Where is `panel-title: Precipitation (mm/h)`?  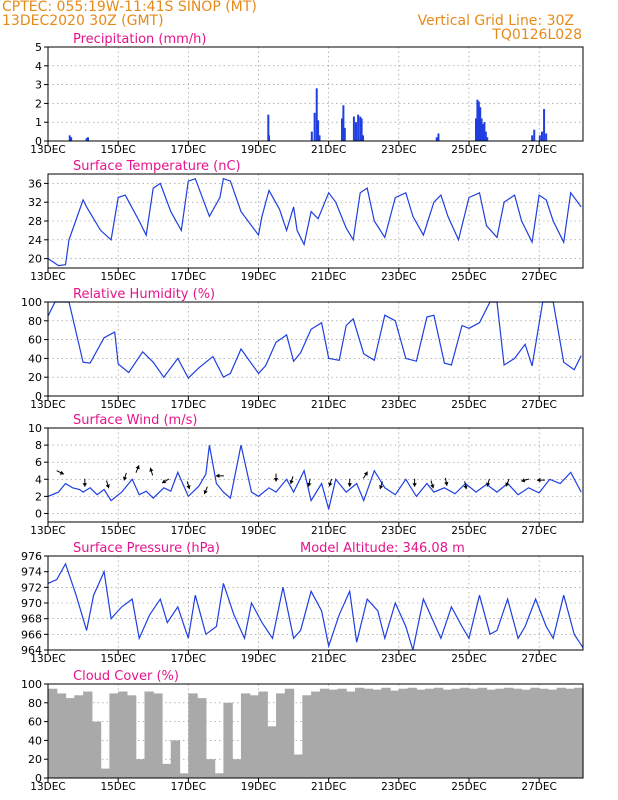
panel-title: Precipitation (mm/h) is located at coordinates (139, 39).